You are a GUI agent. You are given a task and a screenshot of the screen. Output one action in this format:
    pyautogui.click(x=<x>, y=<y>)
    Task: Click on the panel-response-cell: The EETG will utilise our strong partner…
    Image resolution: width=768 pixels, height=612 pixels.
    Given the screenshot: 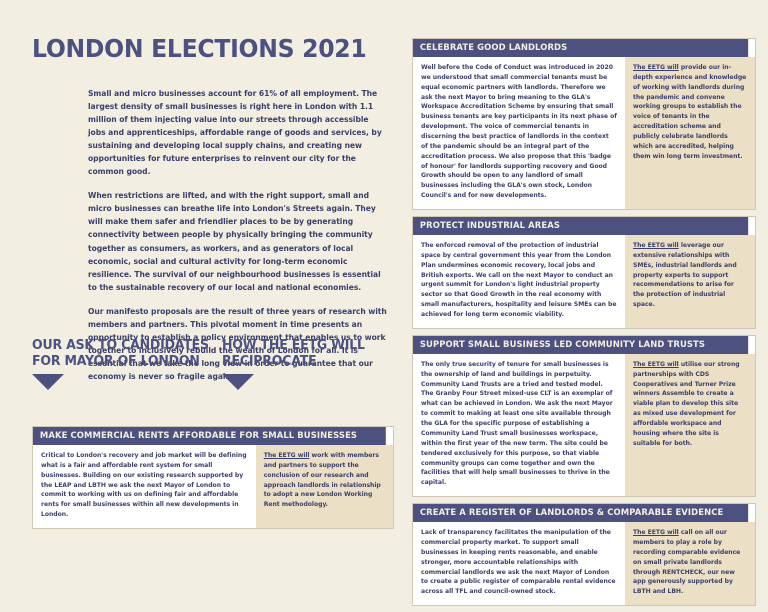 What is the action you would take?
    pyautogui.click(x=690, y=425)
    